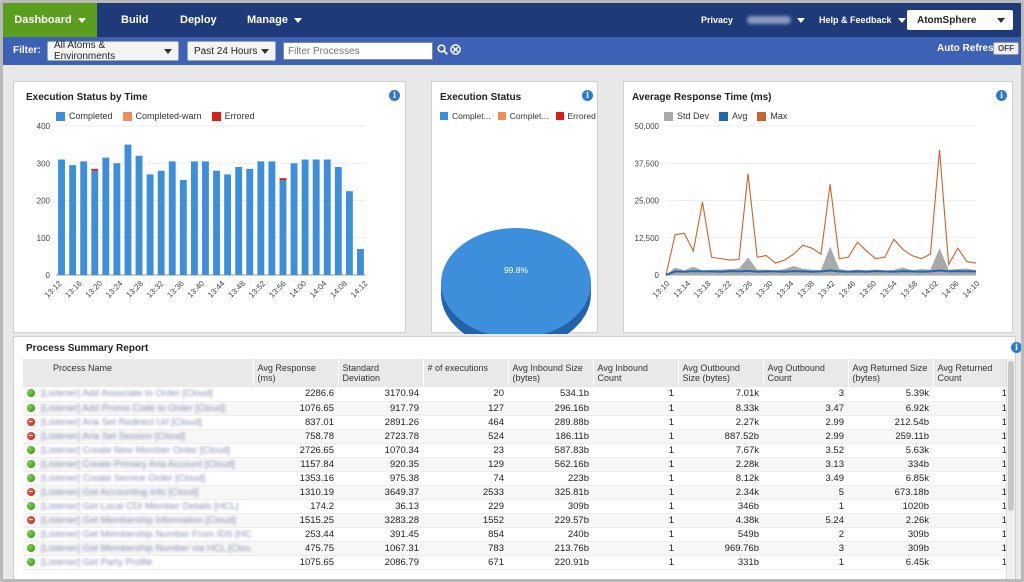 The height and width of the screenshot is (582, 1024). I want to click on legend-item: Completed, so click(84, 116).